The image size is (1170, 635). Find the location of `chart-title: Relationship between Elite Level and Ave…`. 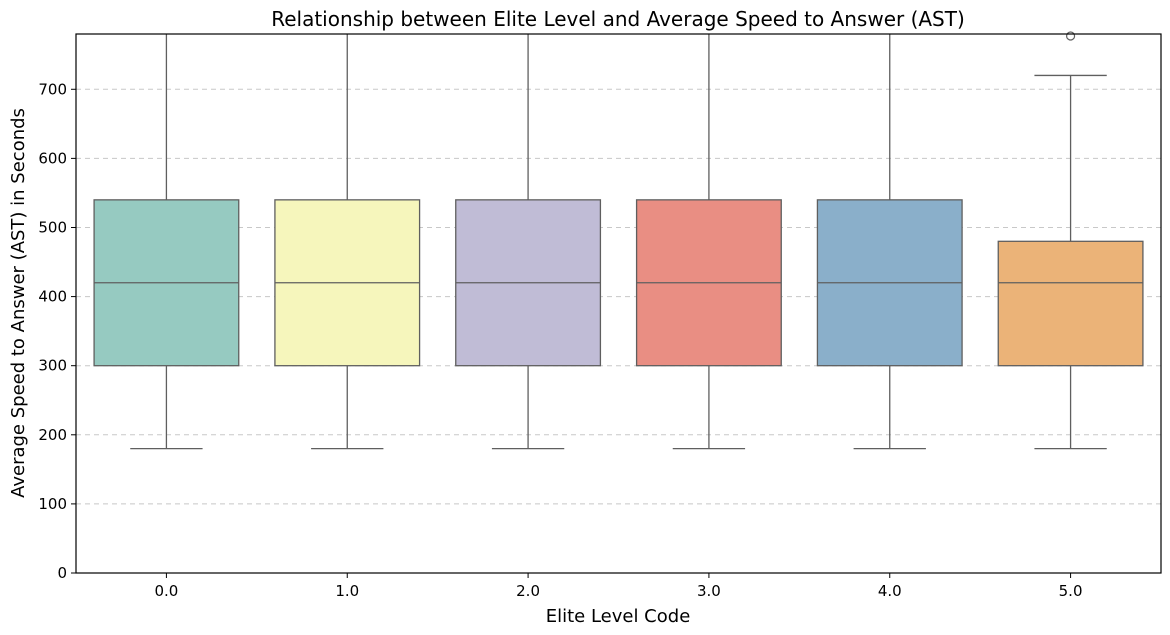

chart-title: Relationship between Elite Level and Ave… is located at coordinates (618, 19).